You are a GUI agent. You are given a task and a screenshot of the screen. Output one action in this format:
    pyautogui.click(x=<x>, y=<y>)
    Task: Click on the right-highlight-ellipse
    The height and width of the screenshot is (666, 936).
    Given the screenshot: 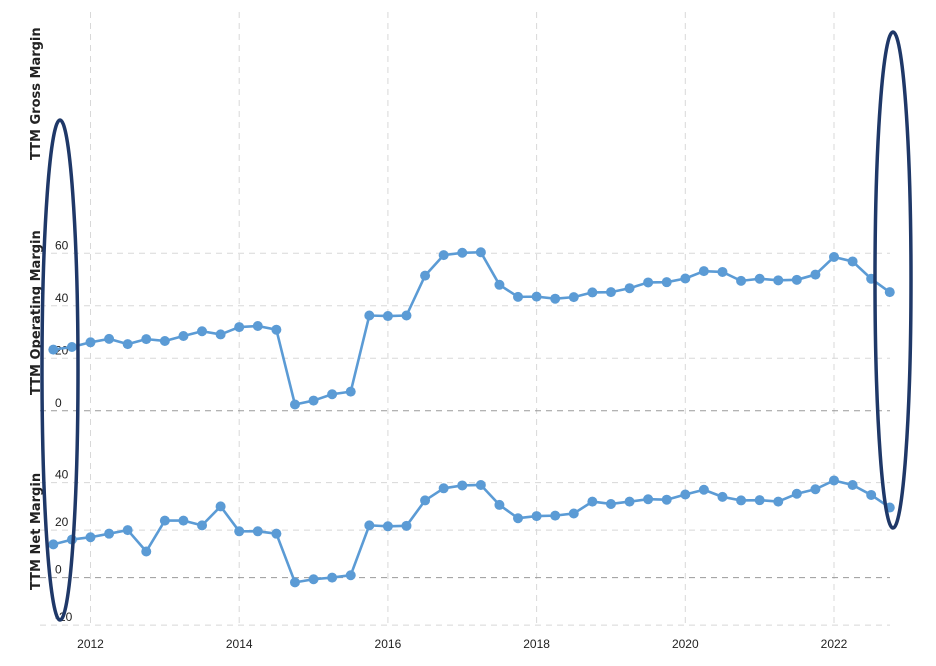 What is the action you would take?
    pyautogui.click(x=893, y=280)
    